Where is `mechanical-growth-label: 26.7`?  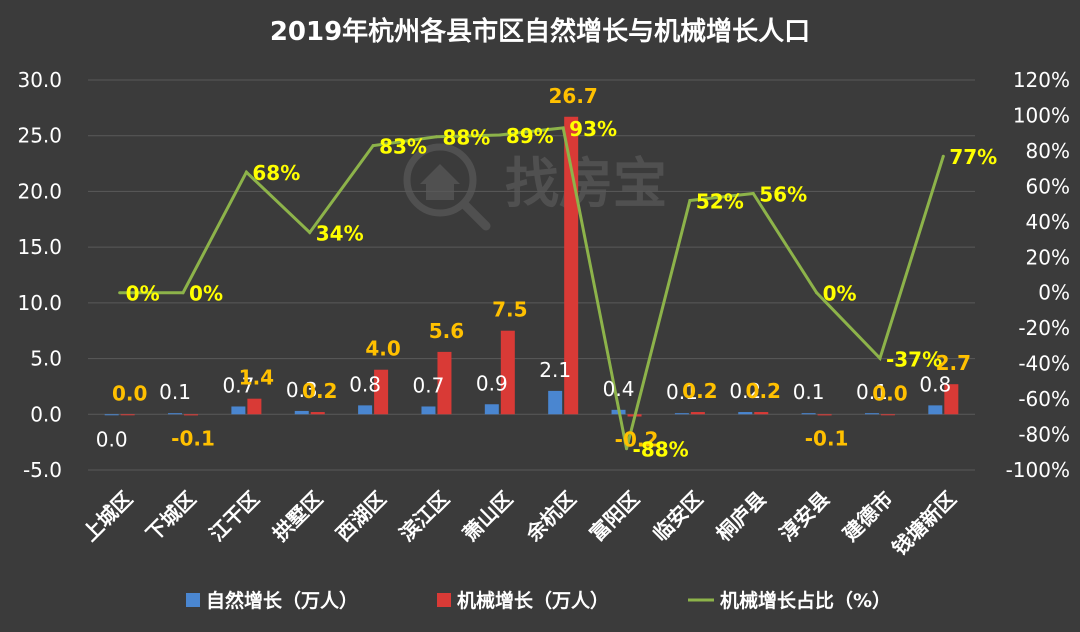
mechanical-growth-label: 26.7 is located at coordinates (572, 96).